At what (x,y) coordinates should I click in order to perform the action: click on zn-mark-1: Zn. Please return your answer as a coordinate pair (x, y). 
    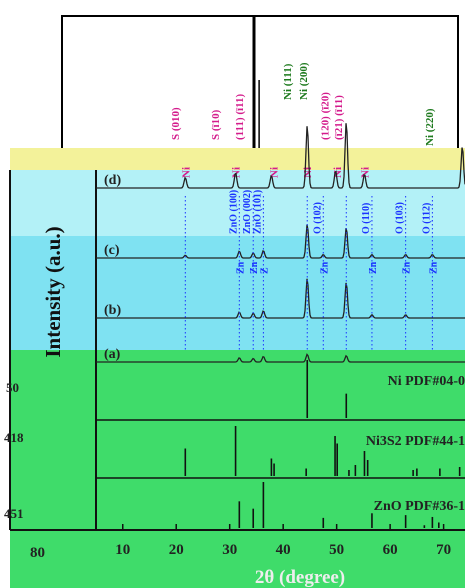
    Looking at the image, I should click on (254, 267).